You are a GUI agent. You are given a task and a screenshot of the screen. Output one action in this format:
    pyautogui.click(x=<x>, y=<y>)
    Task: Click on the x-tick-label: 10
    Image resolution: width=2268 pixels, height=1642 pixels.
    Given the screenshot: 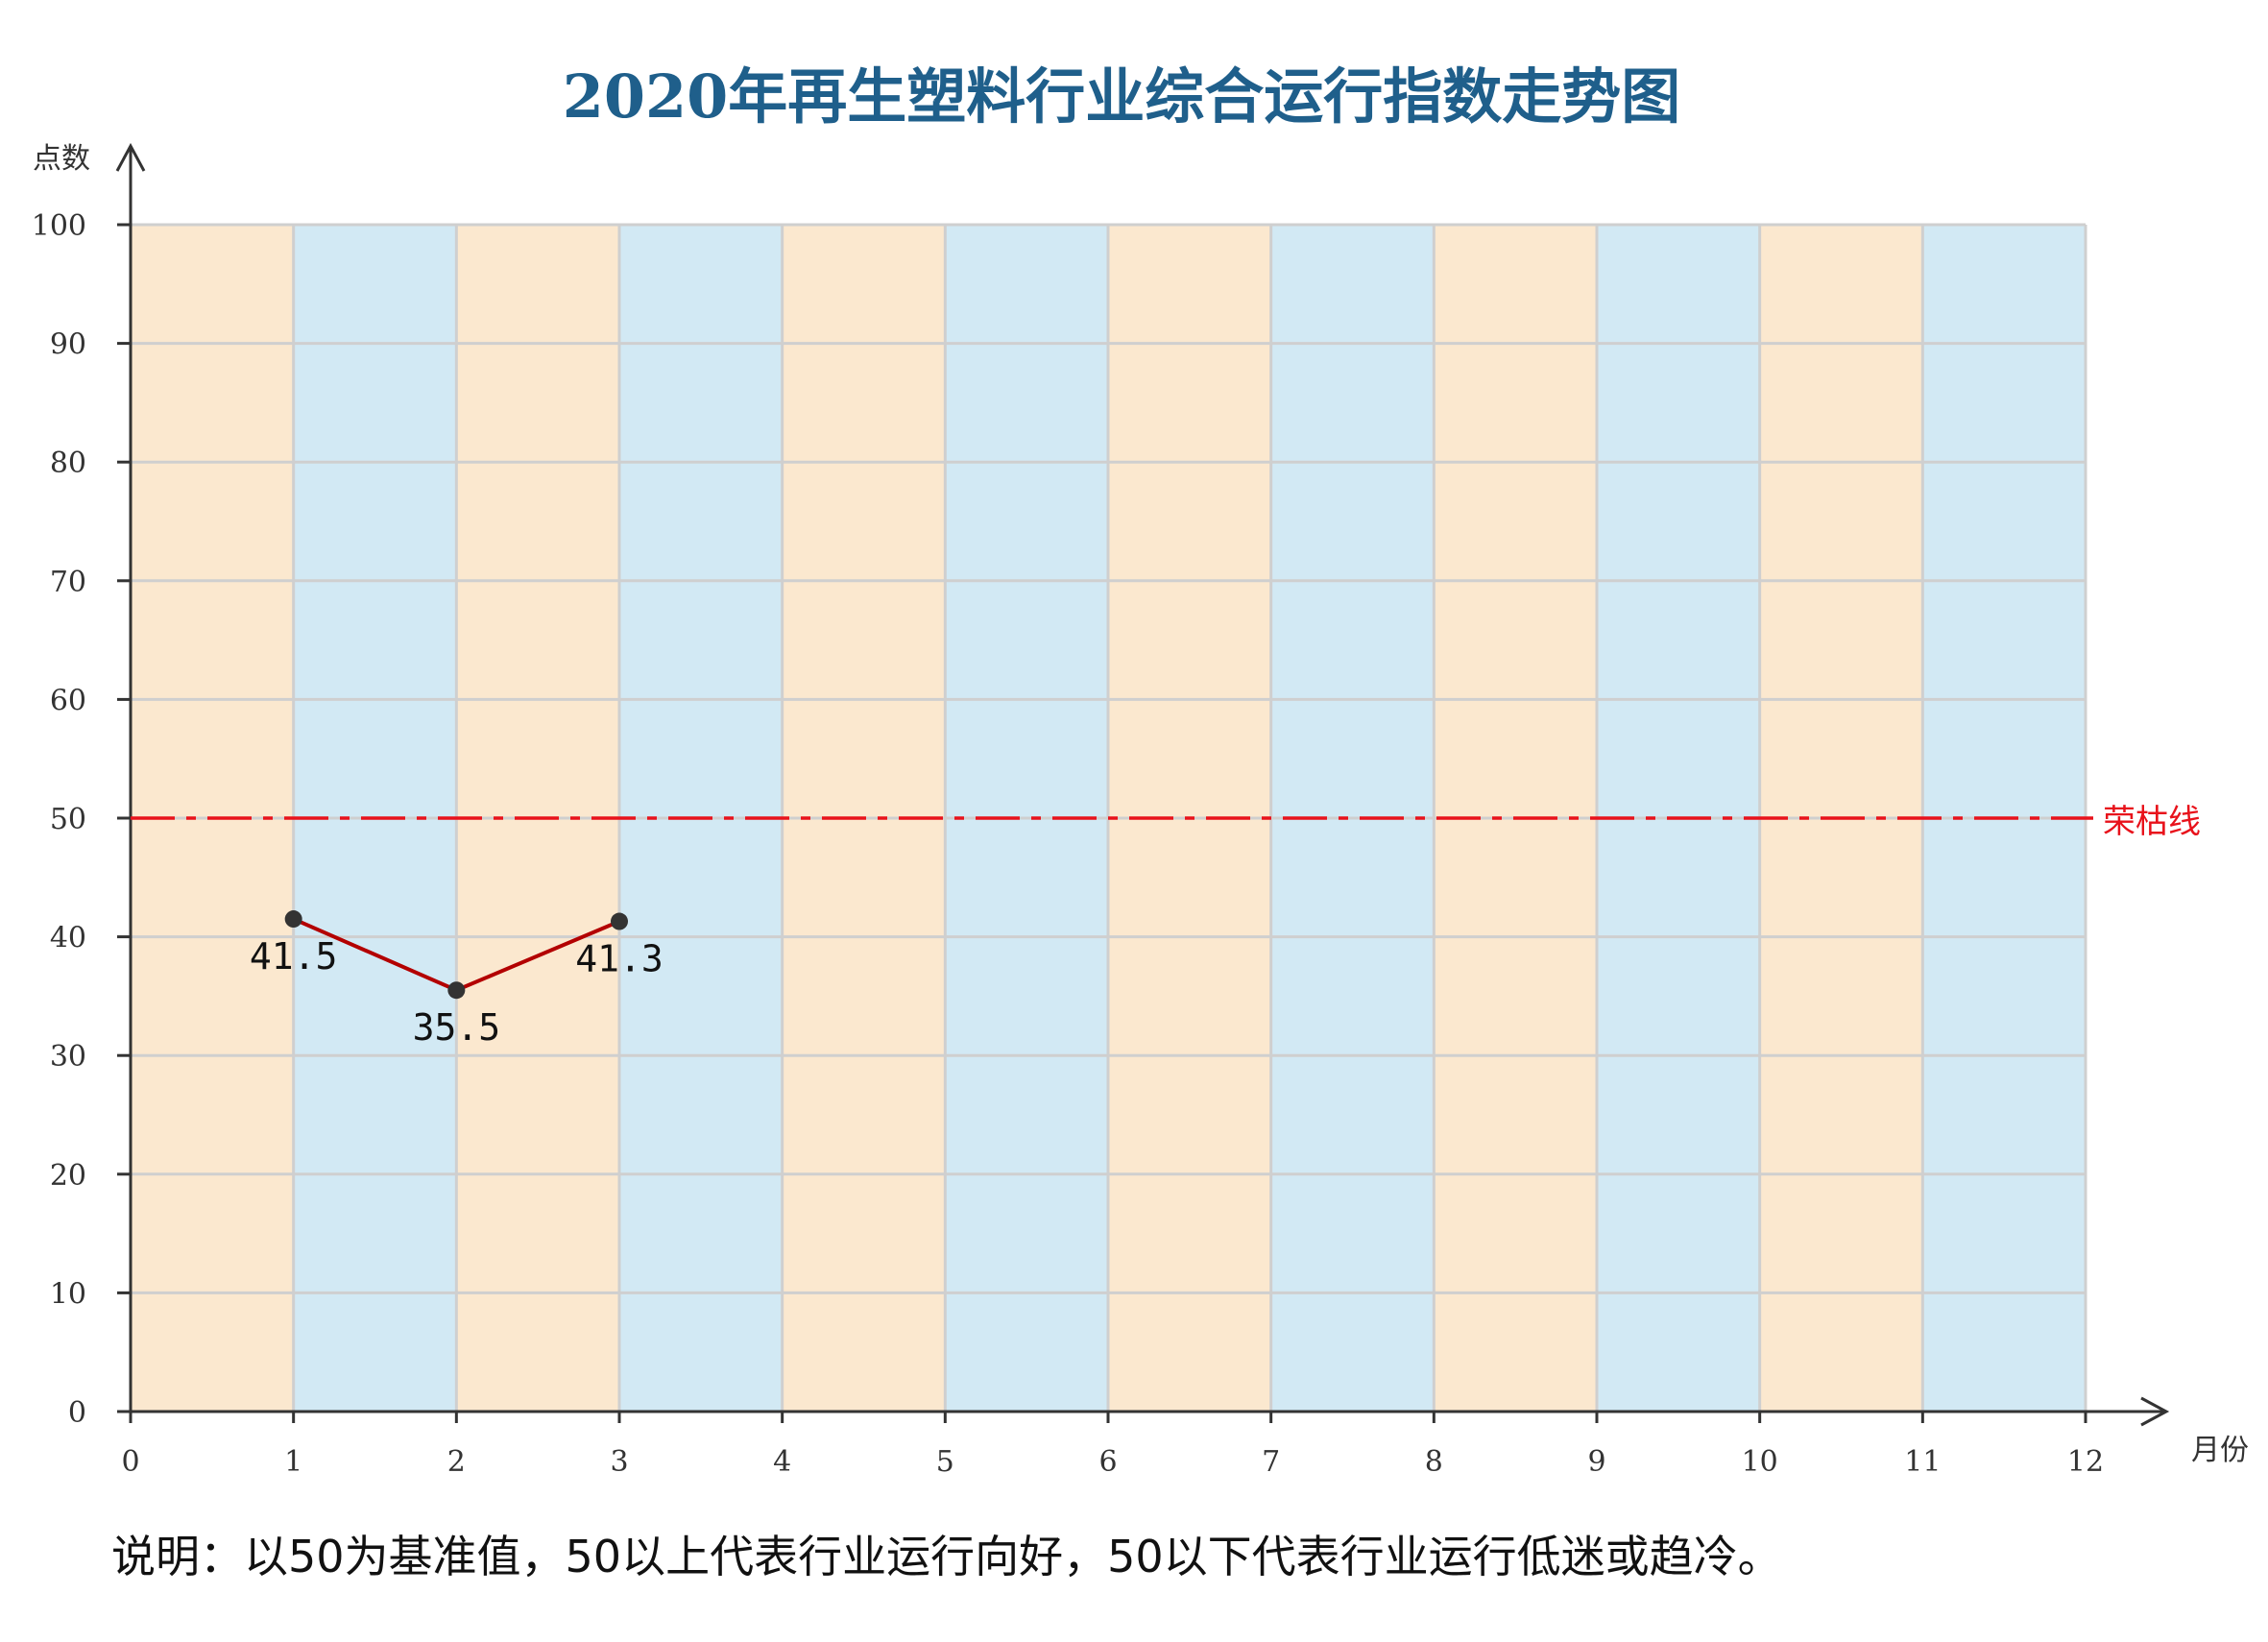 What is the action you would take?
    pyautogui.click(x=1760, y=1462)
    